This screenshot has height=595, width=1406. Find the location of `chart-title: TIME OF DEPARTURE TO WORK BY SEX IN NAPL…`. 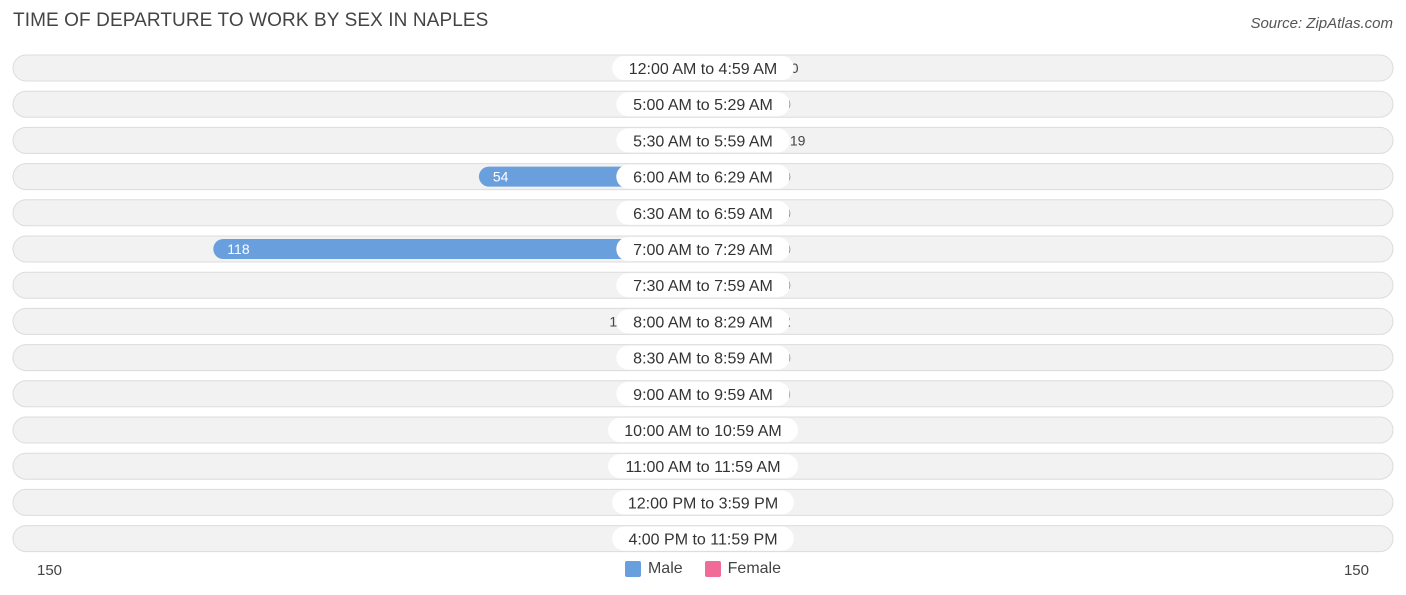

chart-title: TIME OF DEPARTURE TO WORK BY SEX IN NAPL… is located at coordinates (251, 20).